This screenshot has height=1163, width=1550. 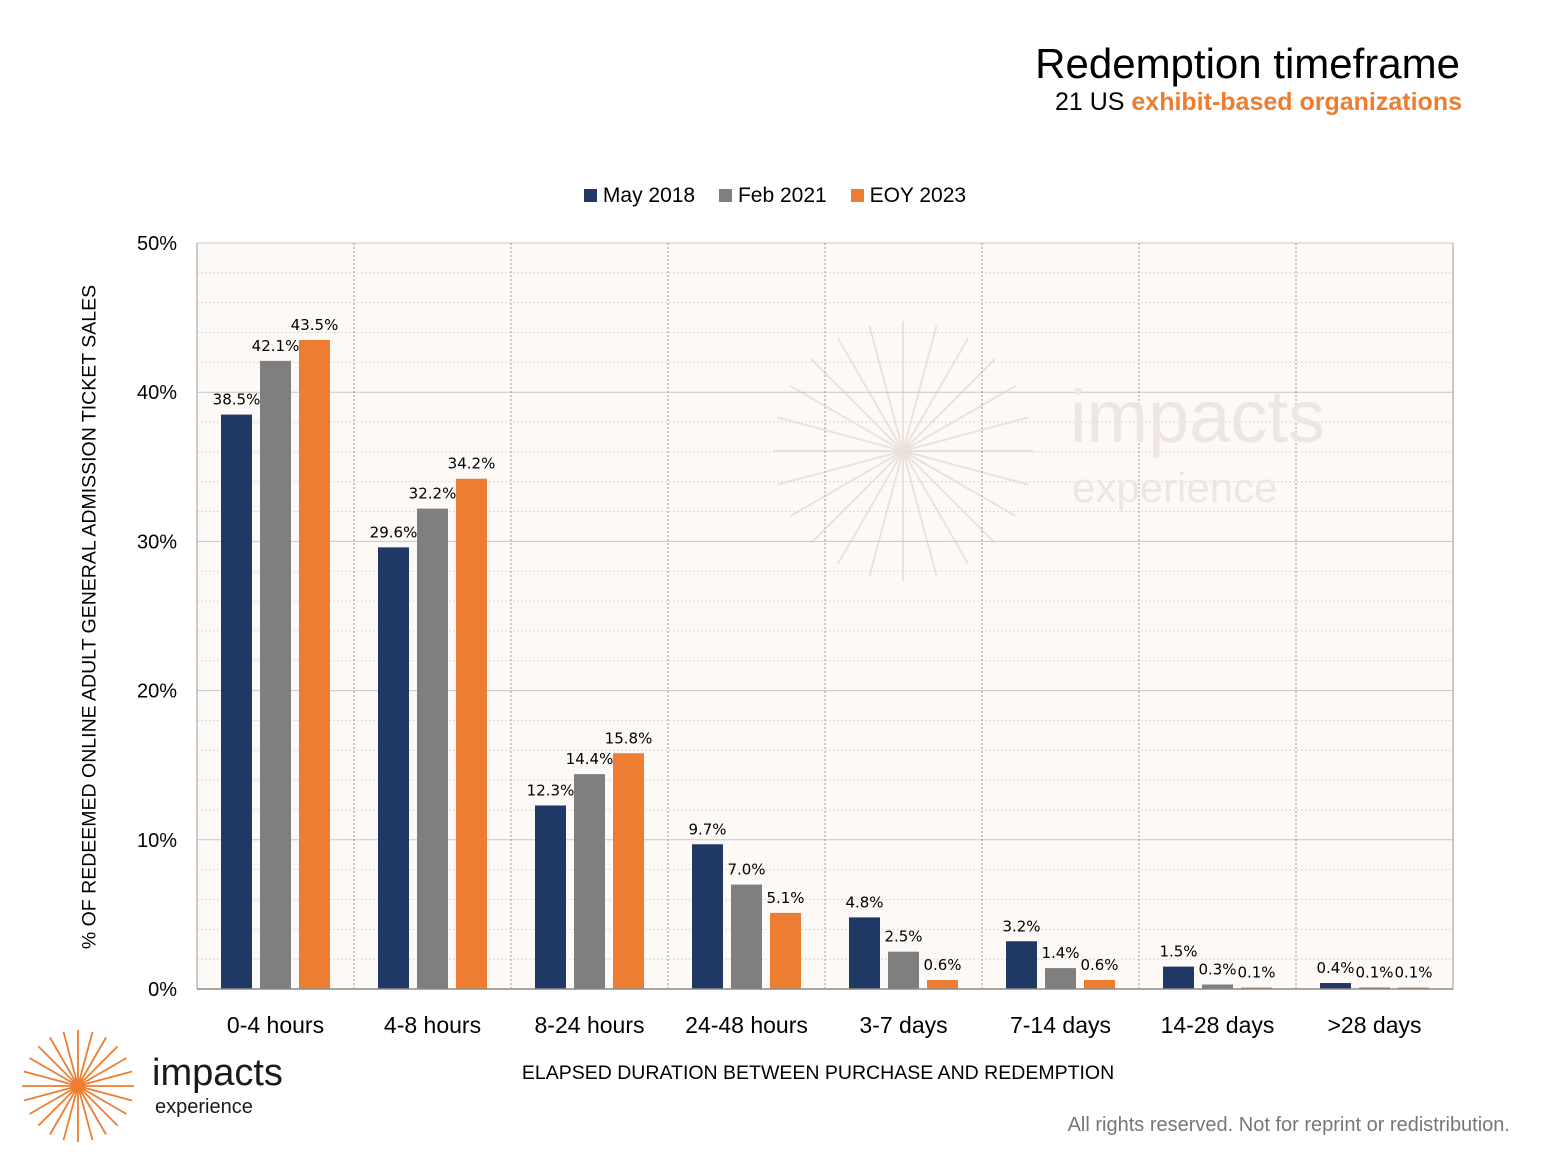 What do you see at coordinates (782, 195) in the screenshot?
I see `legend-label: Feb 2021` at bounding box center [782, 195].